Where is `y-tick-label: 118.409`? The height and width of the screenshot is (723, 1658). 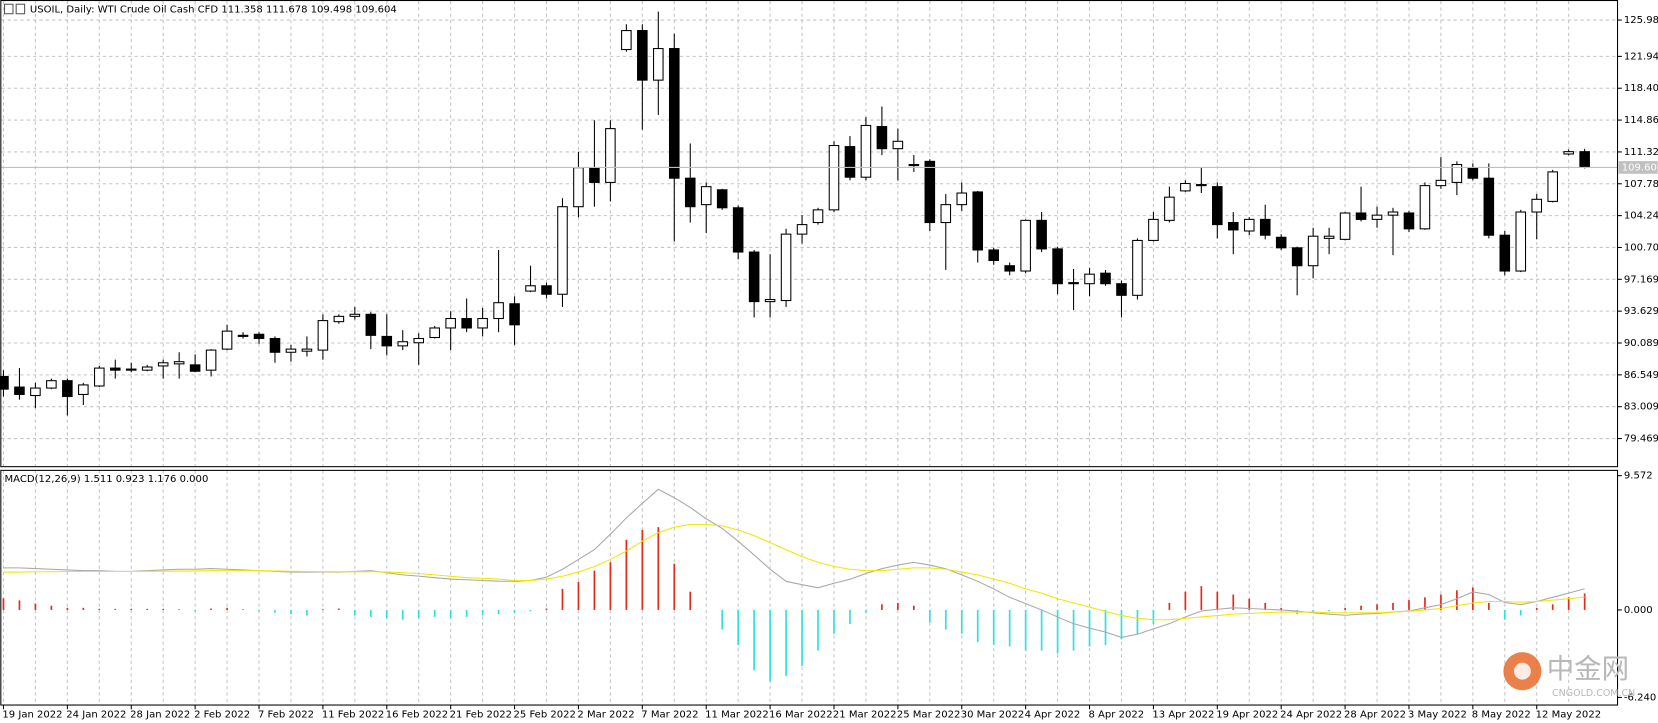 y-tick-label: 118.409 is located at coordinates (1641, 88).